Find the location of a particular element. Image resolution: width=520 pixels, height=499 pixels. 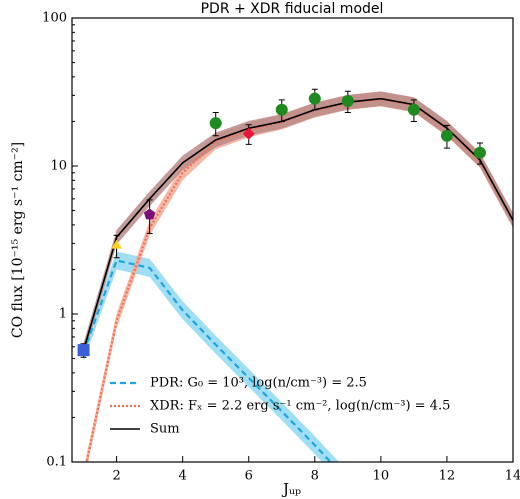

x-tick-label: 12 is located at coordinates (447, 476).